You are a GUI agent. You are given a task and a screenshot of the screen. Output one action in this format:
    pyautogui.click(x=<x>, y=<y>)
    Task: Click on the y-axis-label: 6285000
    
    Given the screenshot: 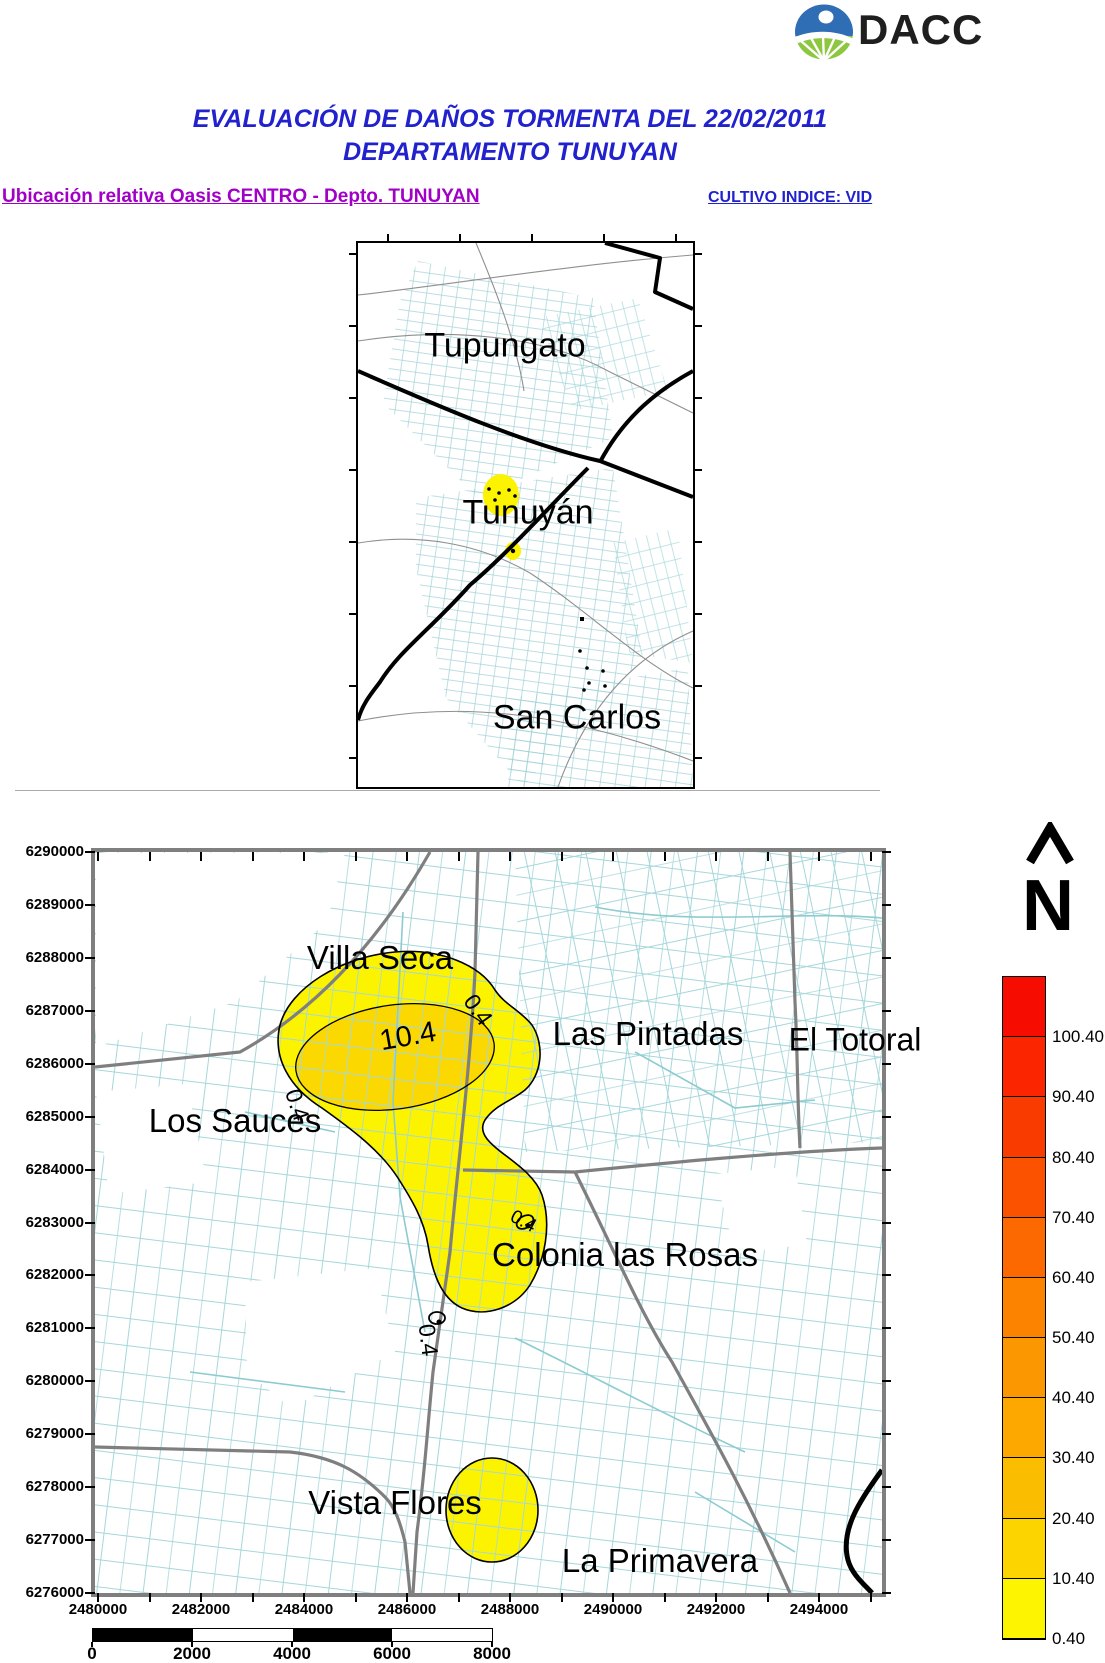 What is the action you would take?
    pyautogui.click(x=54, y=1116)
    